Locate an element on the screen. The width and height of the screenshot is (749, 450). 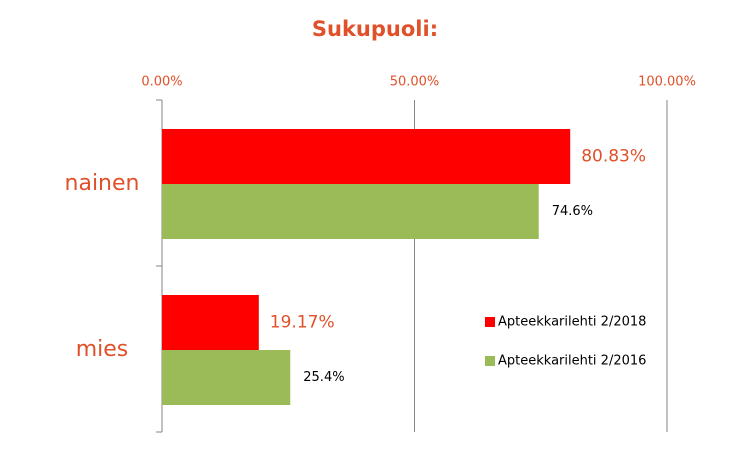
chart-title: Sukupuoli: is located at coordinates (375, 29).